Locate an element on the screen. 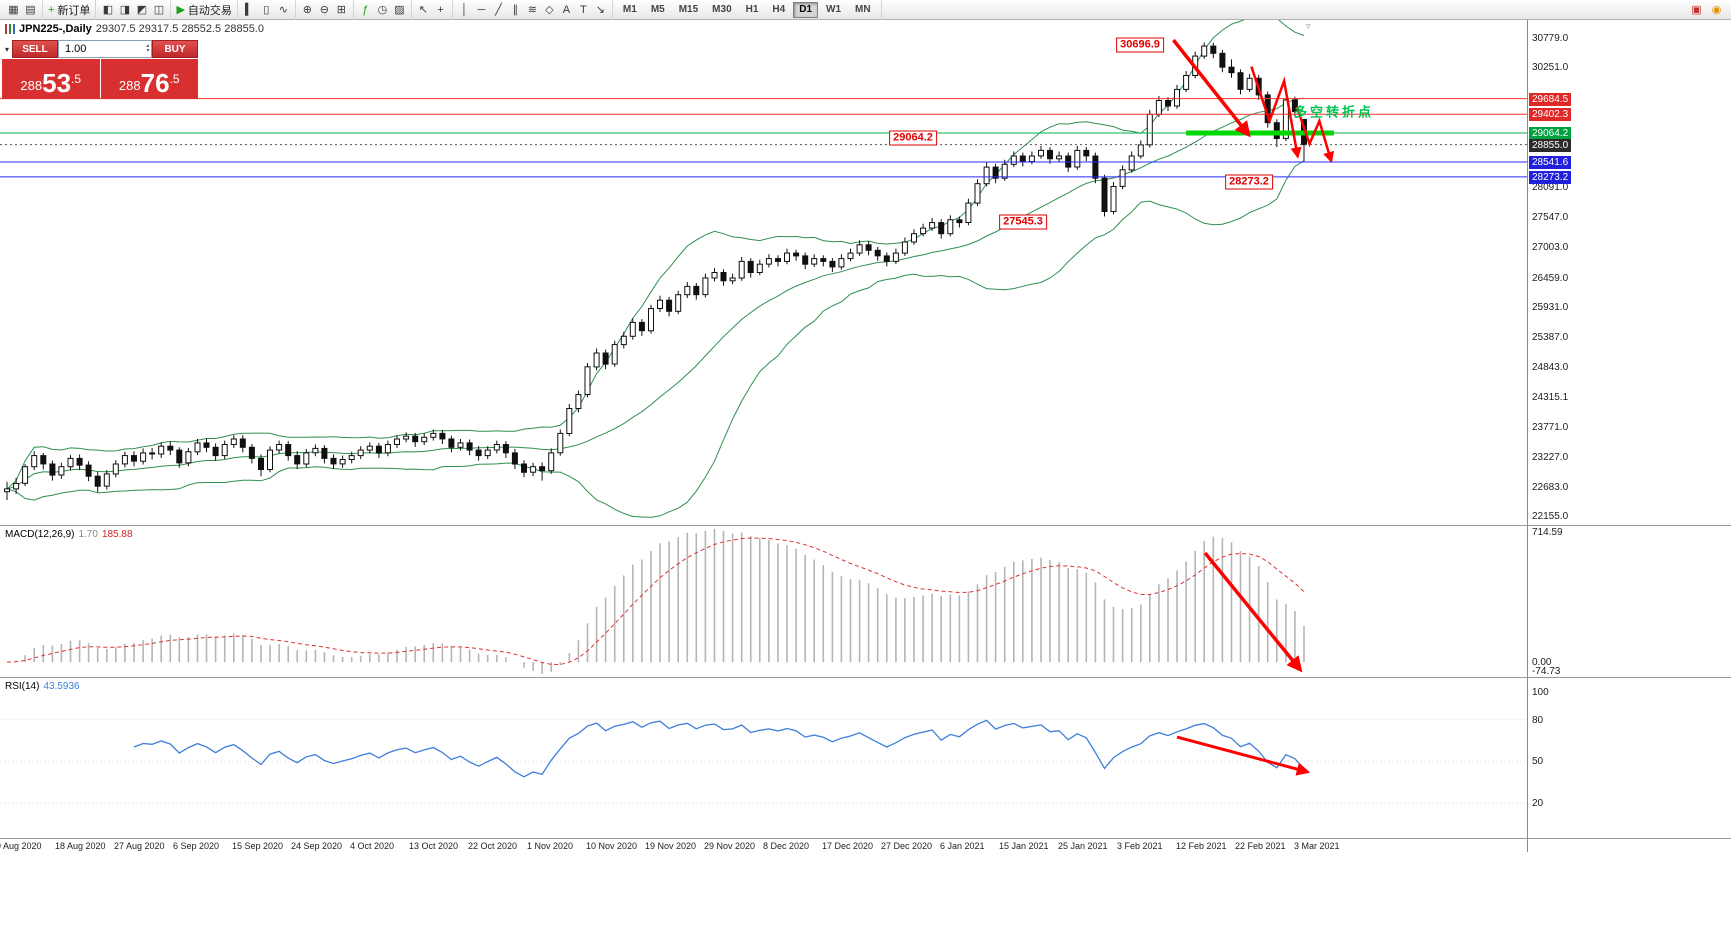 The width and height of the screenshot is (1731, 938). crosshair-icon: + is located at coordinates (440, 9).